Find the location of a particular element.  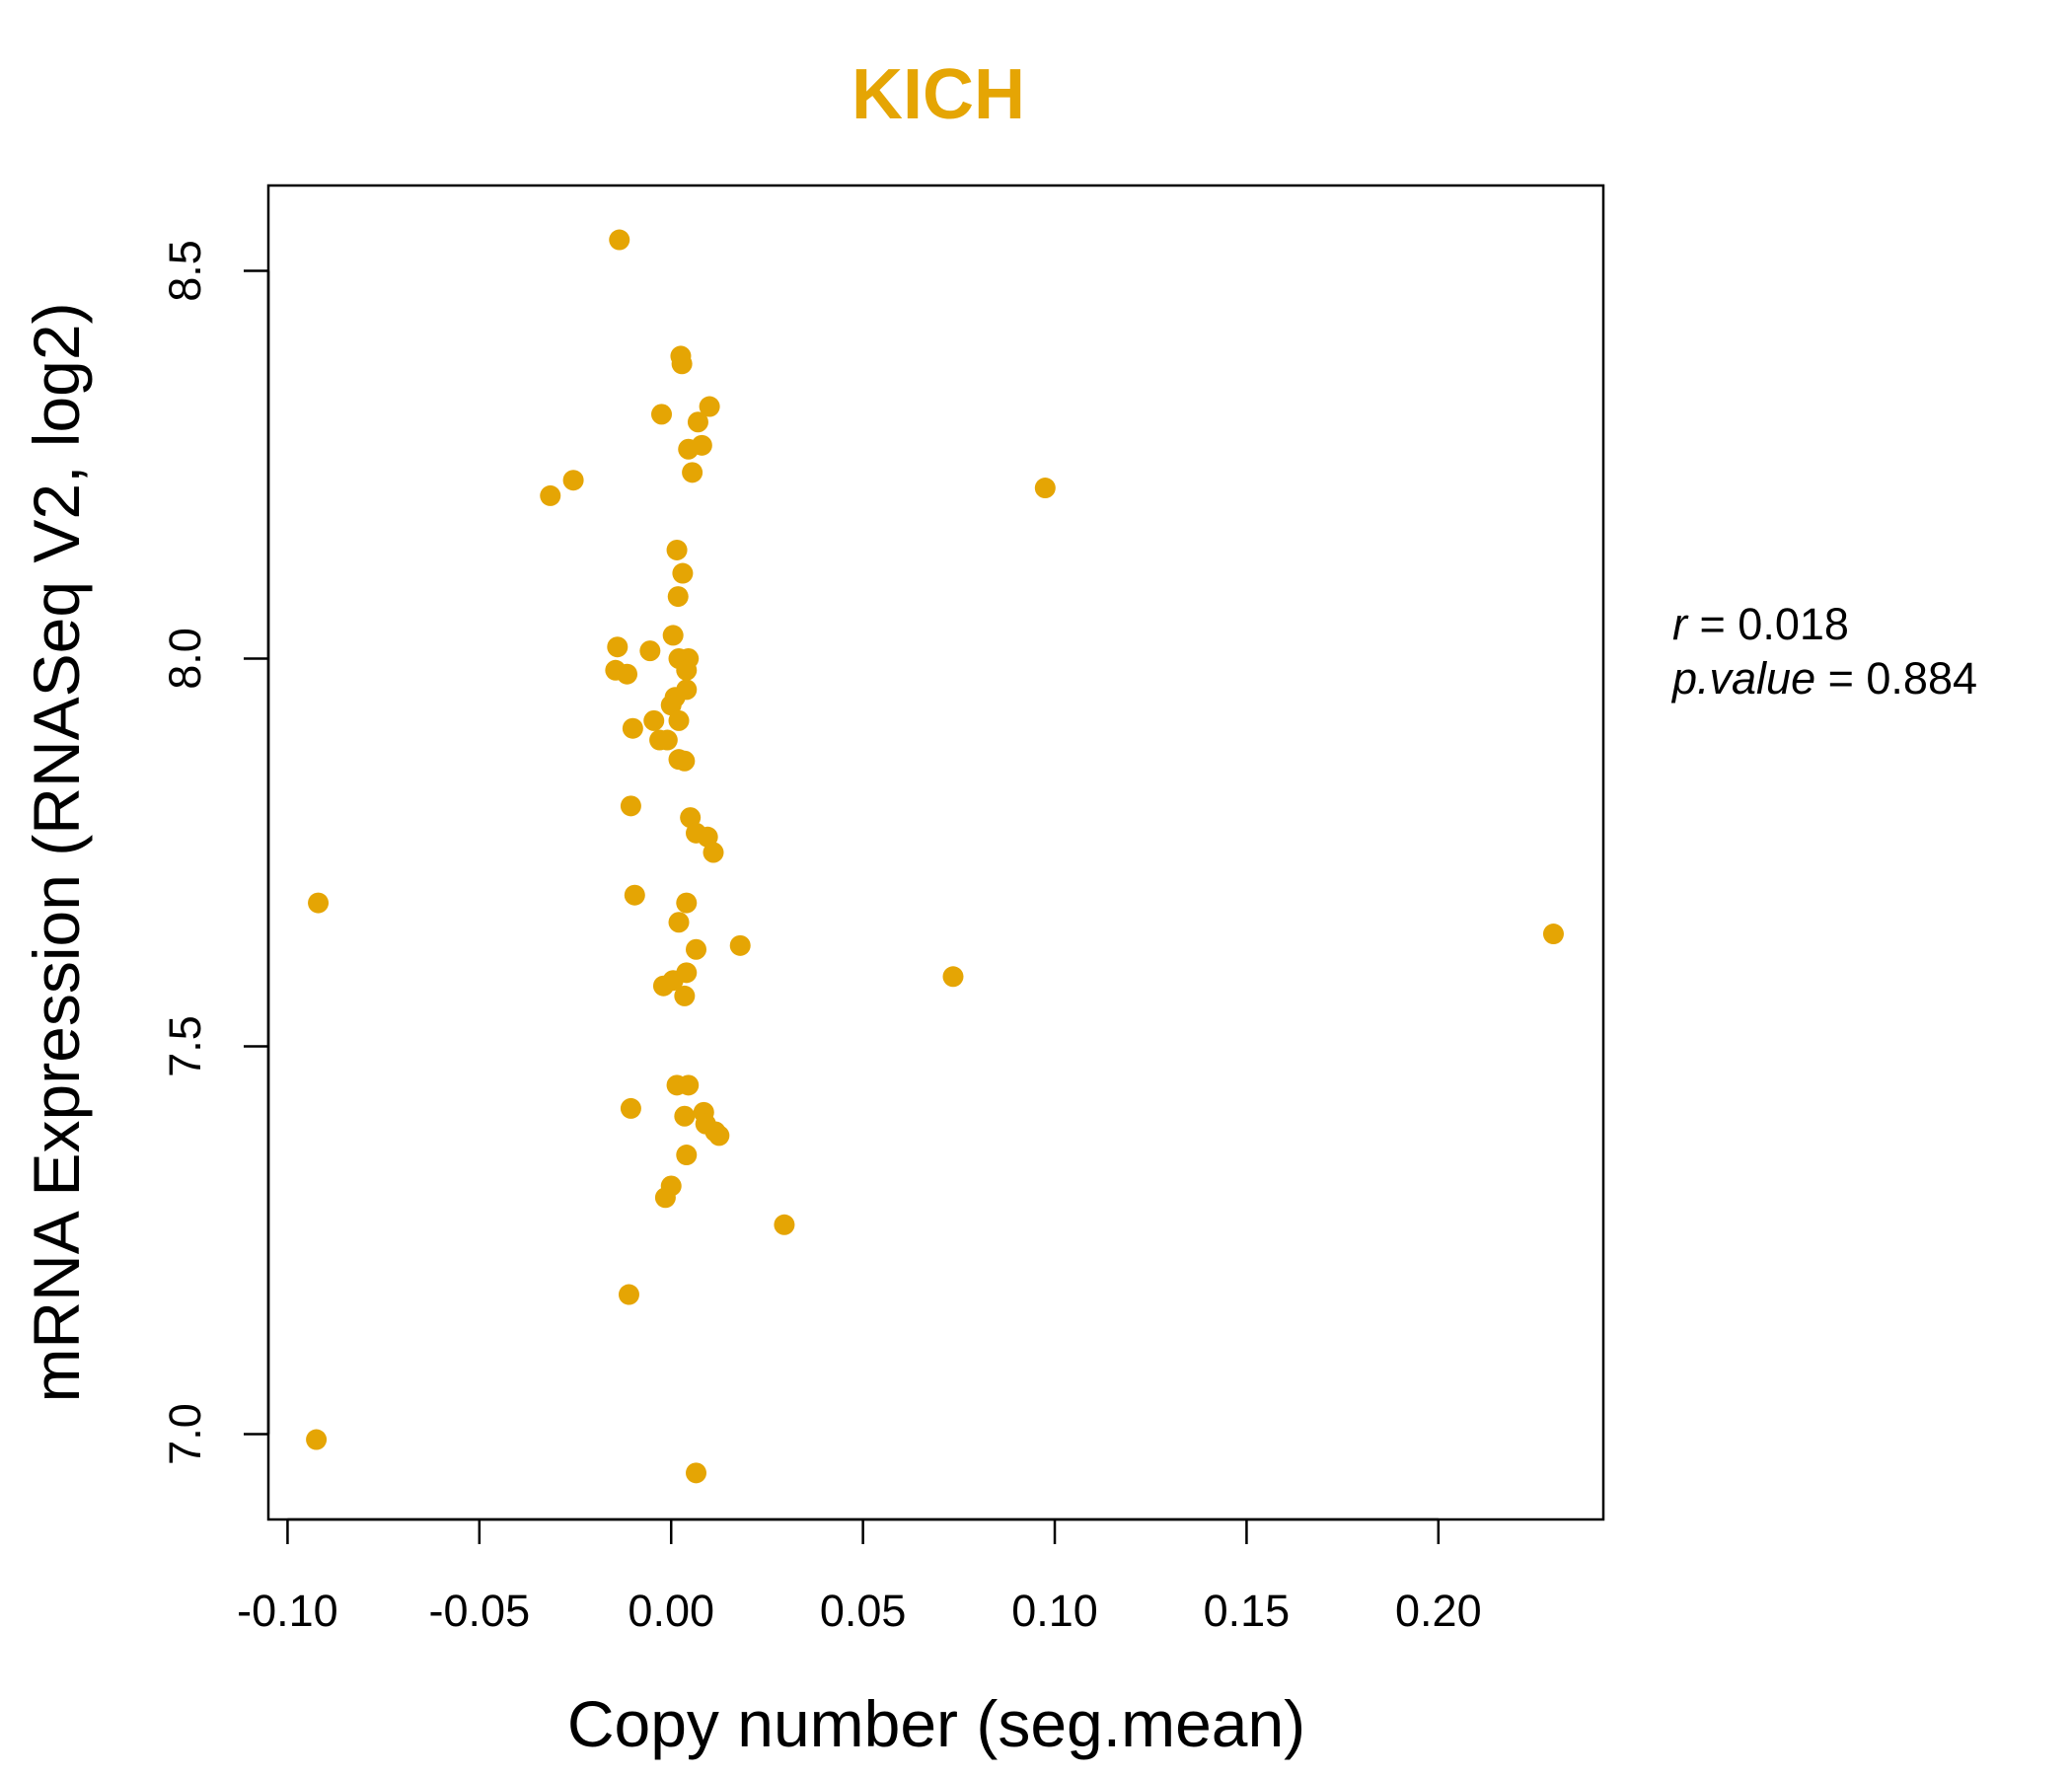

x-axis: -0.10 -0.05 0.00 0.05 0.10 0.15 0.20 is located at coordinates (859, 1577).